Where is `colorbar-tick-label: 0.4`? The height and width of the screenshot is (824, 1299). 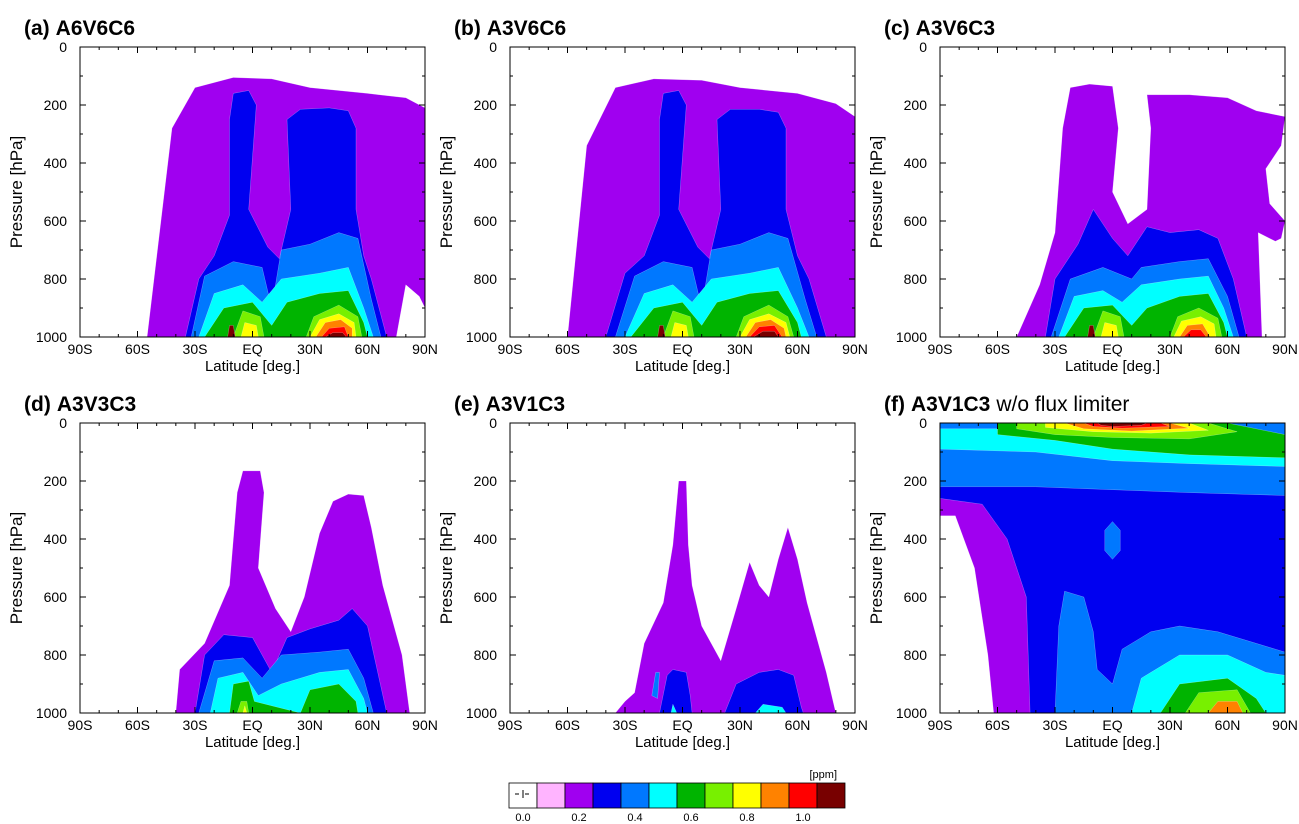
colorbar-tick-label: 0.4 is located at coordinates (634, 818).